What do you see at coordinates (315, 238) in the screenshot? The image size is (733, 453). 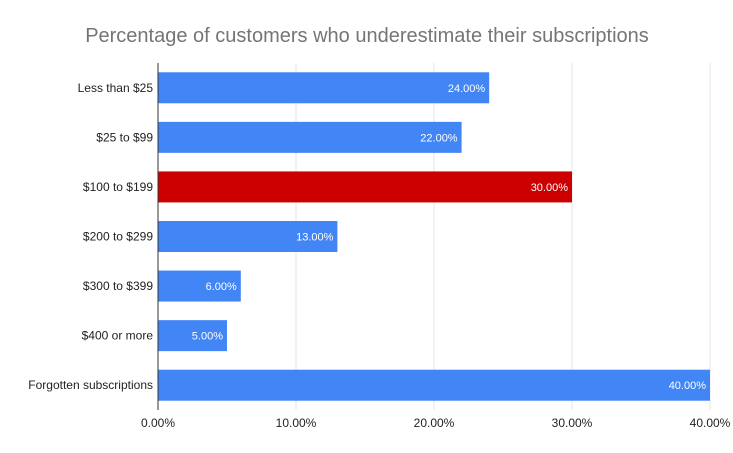 I see `data-label: 13.00%` at bounding box center [315, 238].